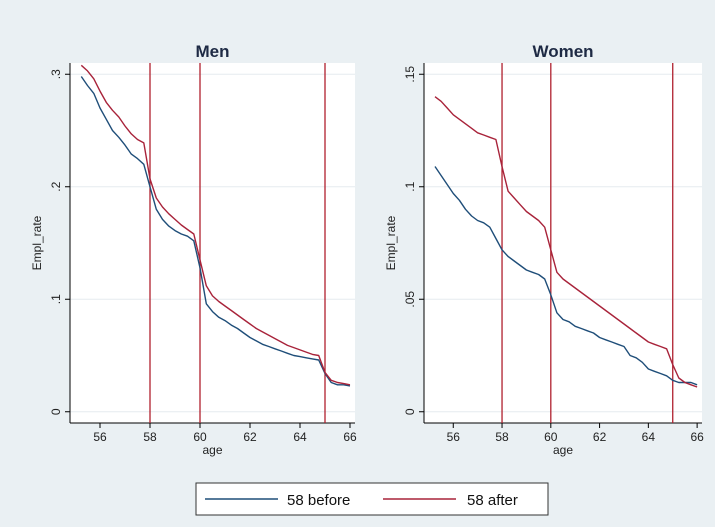  I want to click on y-tick-label: .2, so click(56, 186).